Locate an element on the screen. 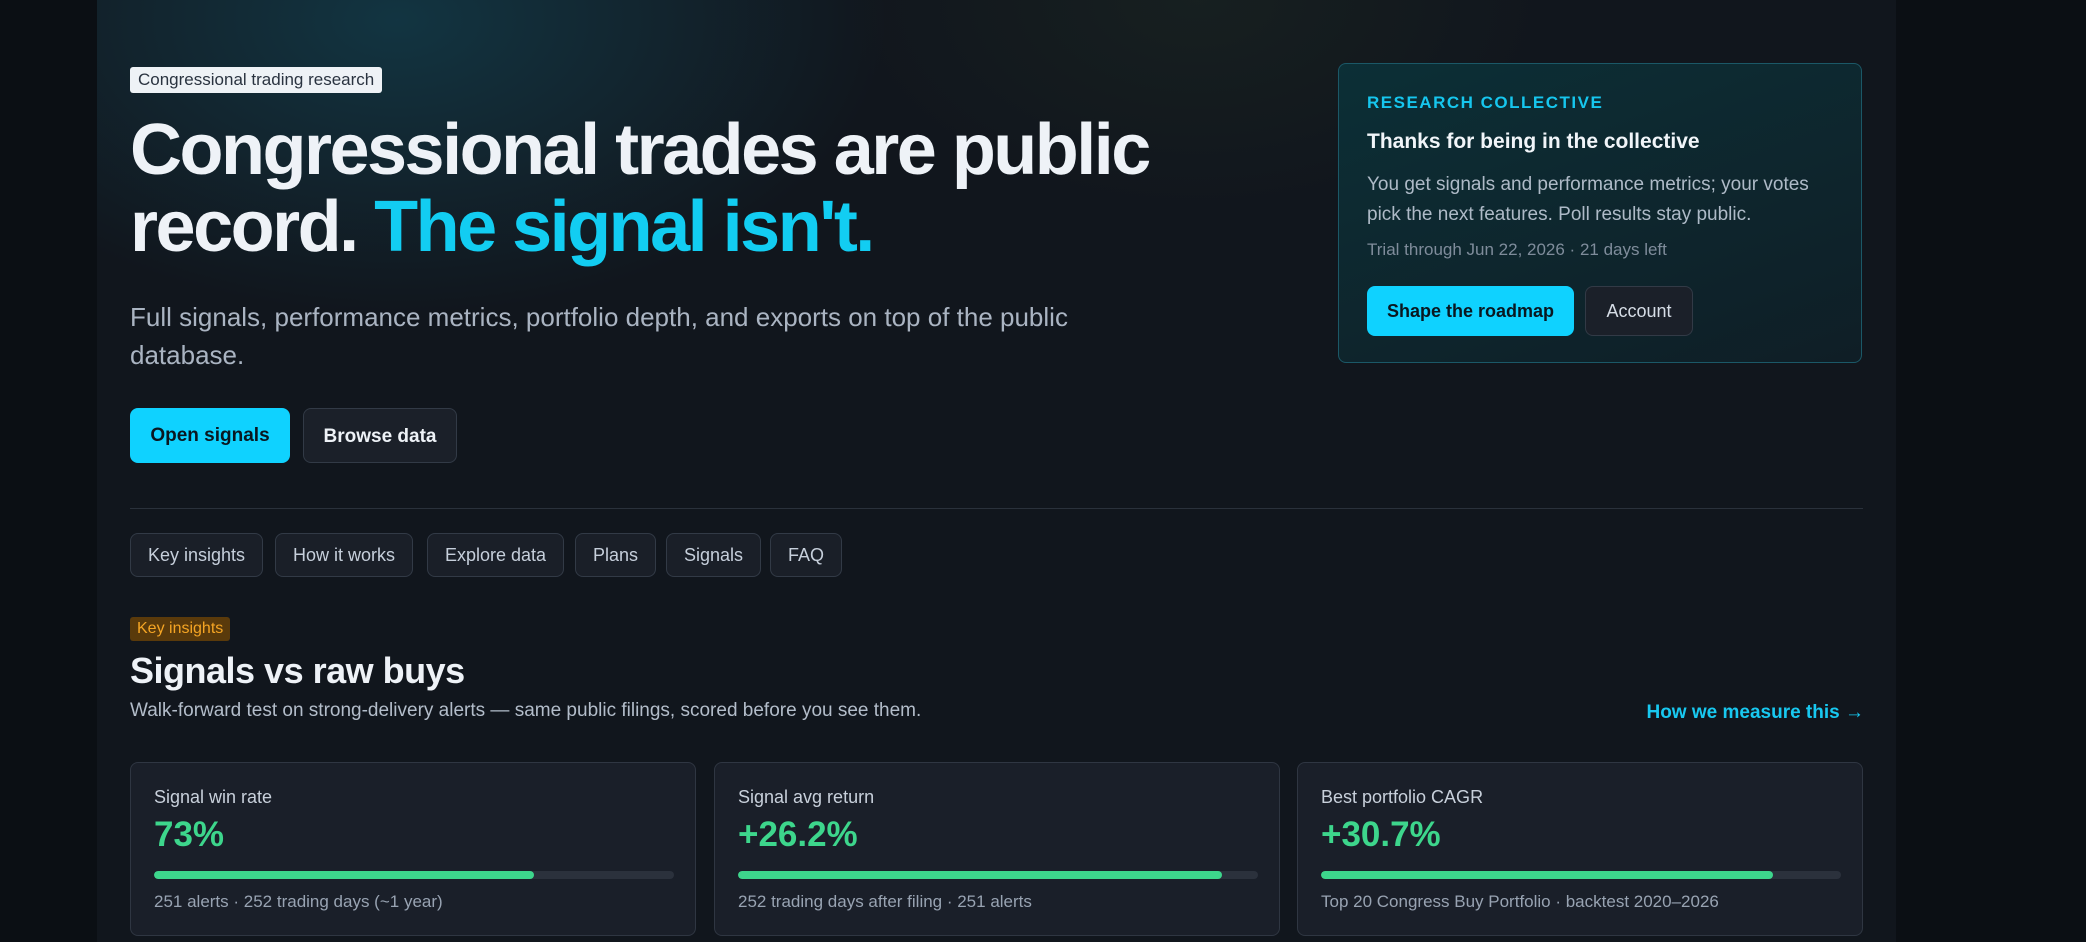 Image resolution: width=2086 pixels, height=942 pixels. roadmap-button: Shape the roadmap is located at coordinates (1470, 311).